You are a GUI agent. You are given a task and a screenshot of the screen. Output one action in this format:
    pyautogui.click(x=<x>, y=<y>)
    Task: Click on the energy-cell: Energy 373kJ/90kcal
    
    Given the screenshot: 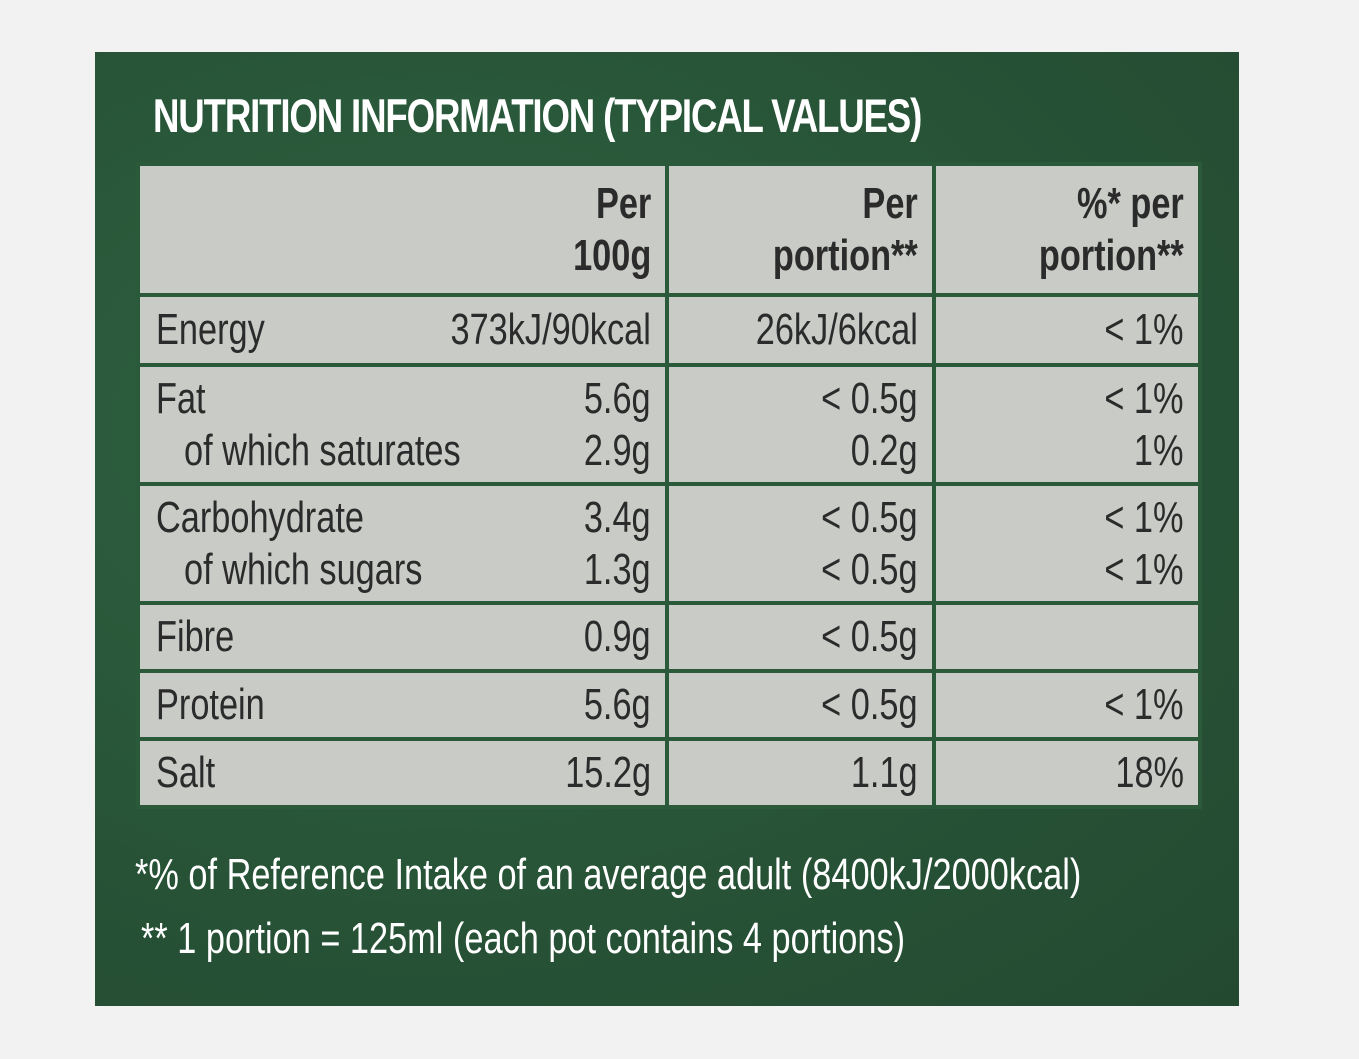 What is the action you would take?
    pyautogui.click(x=402, y=330)
    